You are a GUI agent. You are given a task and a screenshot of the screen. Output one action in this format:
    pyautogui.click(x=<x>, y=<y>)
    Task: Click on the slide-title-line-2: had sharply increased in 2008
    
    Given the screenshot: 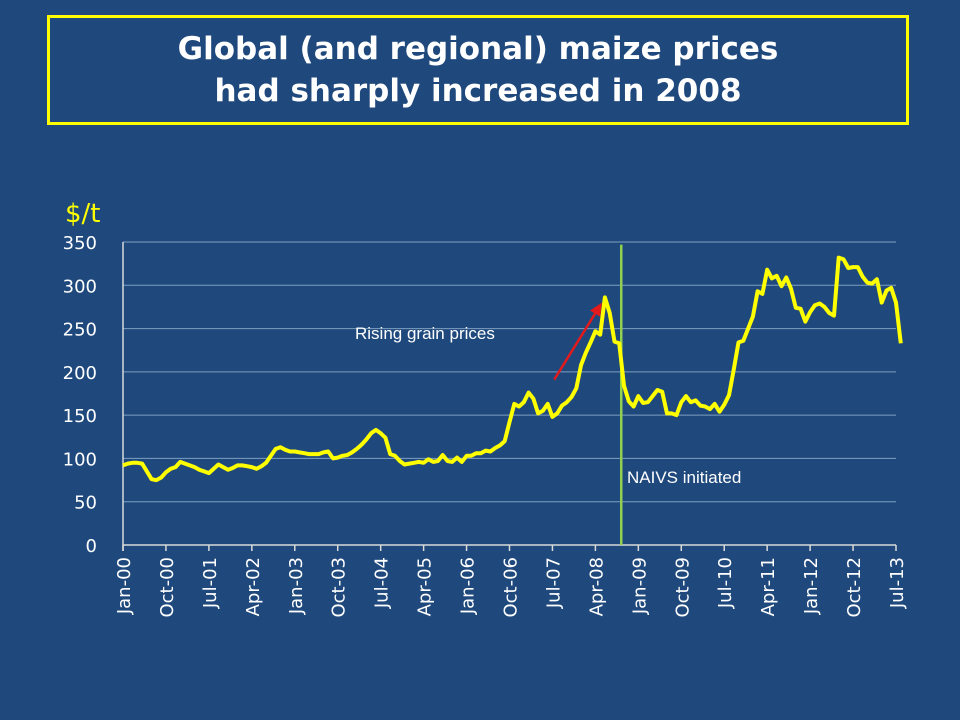 What is the action you would take?
    pyautogui.click(x=478, y=91)
    